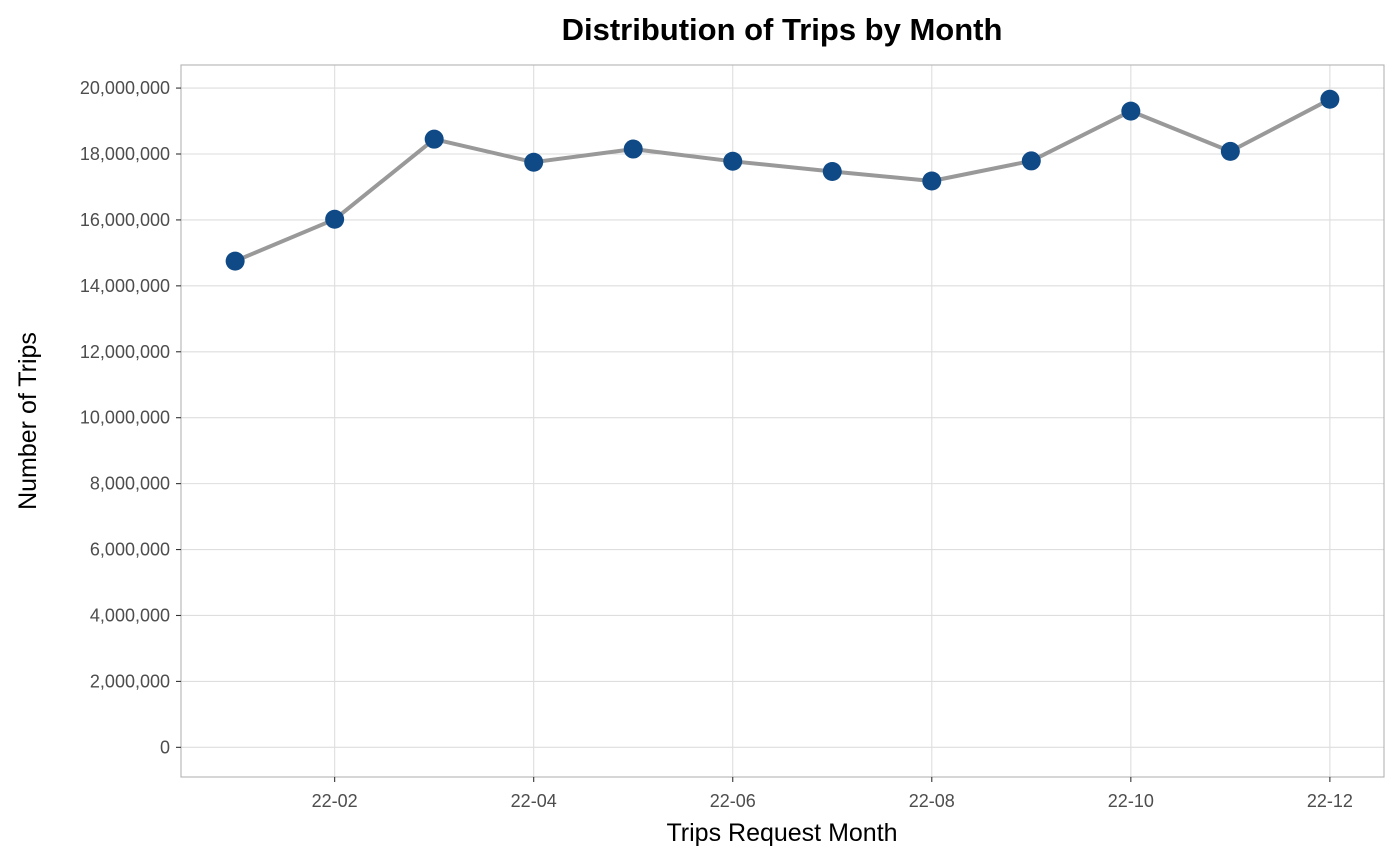 The width and height of the screenshot is (1400, 865). I want to click on x-tick-label: 22-12, so click(1330, 801).